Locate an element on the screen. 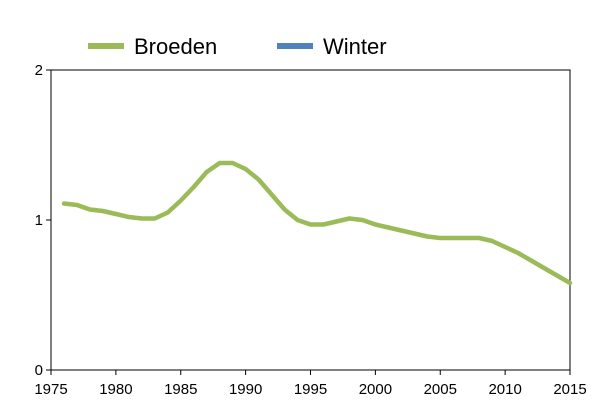 This screenshot has height=400, width=600. legend-entry-winter: Winter is located at coordinates (332, 46).